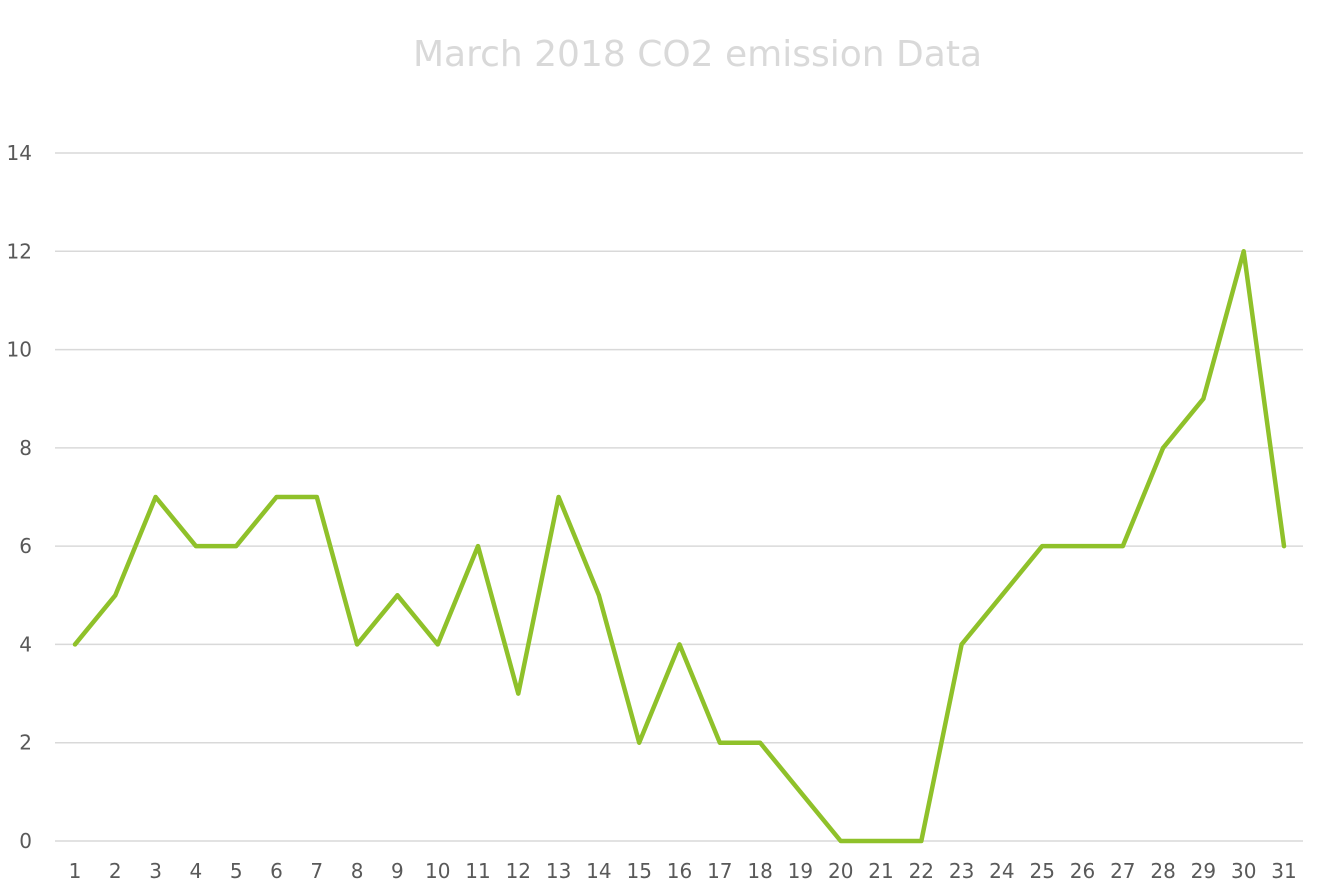 The height and width of the screenshot is (889, 1334). What do you see at coordinates (276, 871) in the screenshot?
I see `x-tick-label: 6` at bounding box center [276, 871].